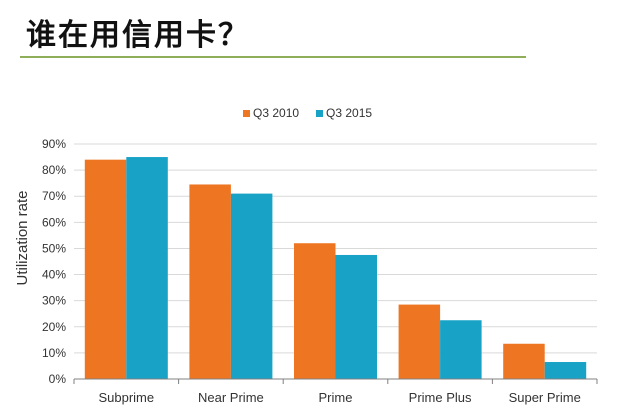  What do you see at coordinates (138, 35) in the screenshot?
I see `slide-title: 谁在用信用卡？` at bounding box center [138, 35].